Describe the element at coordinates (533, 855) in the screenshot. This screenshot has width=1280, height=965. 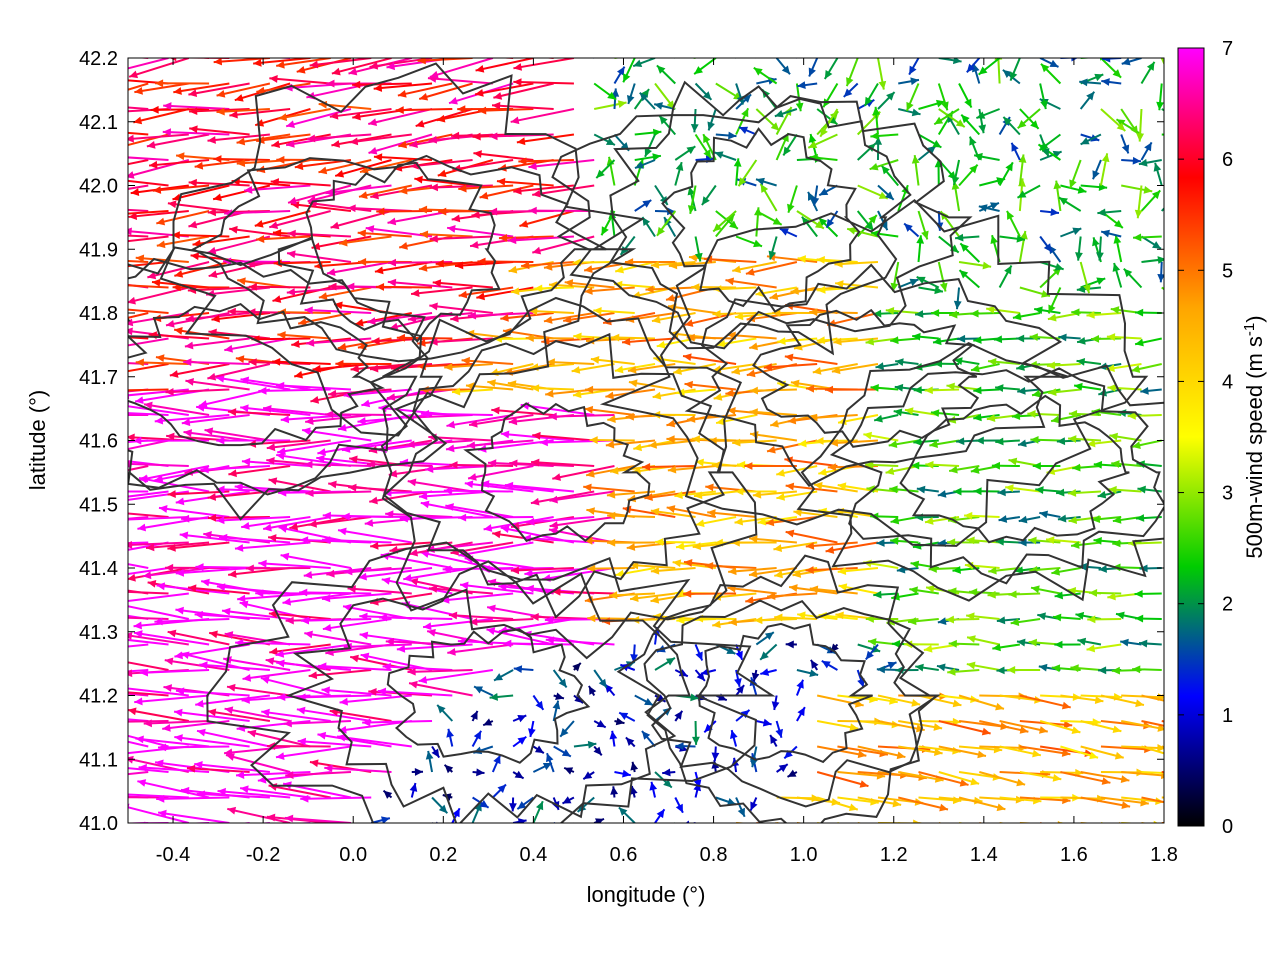
I see `x-tick-label: 0.4` at that location.